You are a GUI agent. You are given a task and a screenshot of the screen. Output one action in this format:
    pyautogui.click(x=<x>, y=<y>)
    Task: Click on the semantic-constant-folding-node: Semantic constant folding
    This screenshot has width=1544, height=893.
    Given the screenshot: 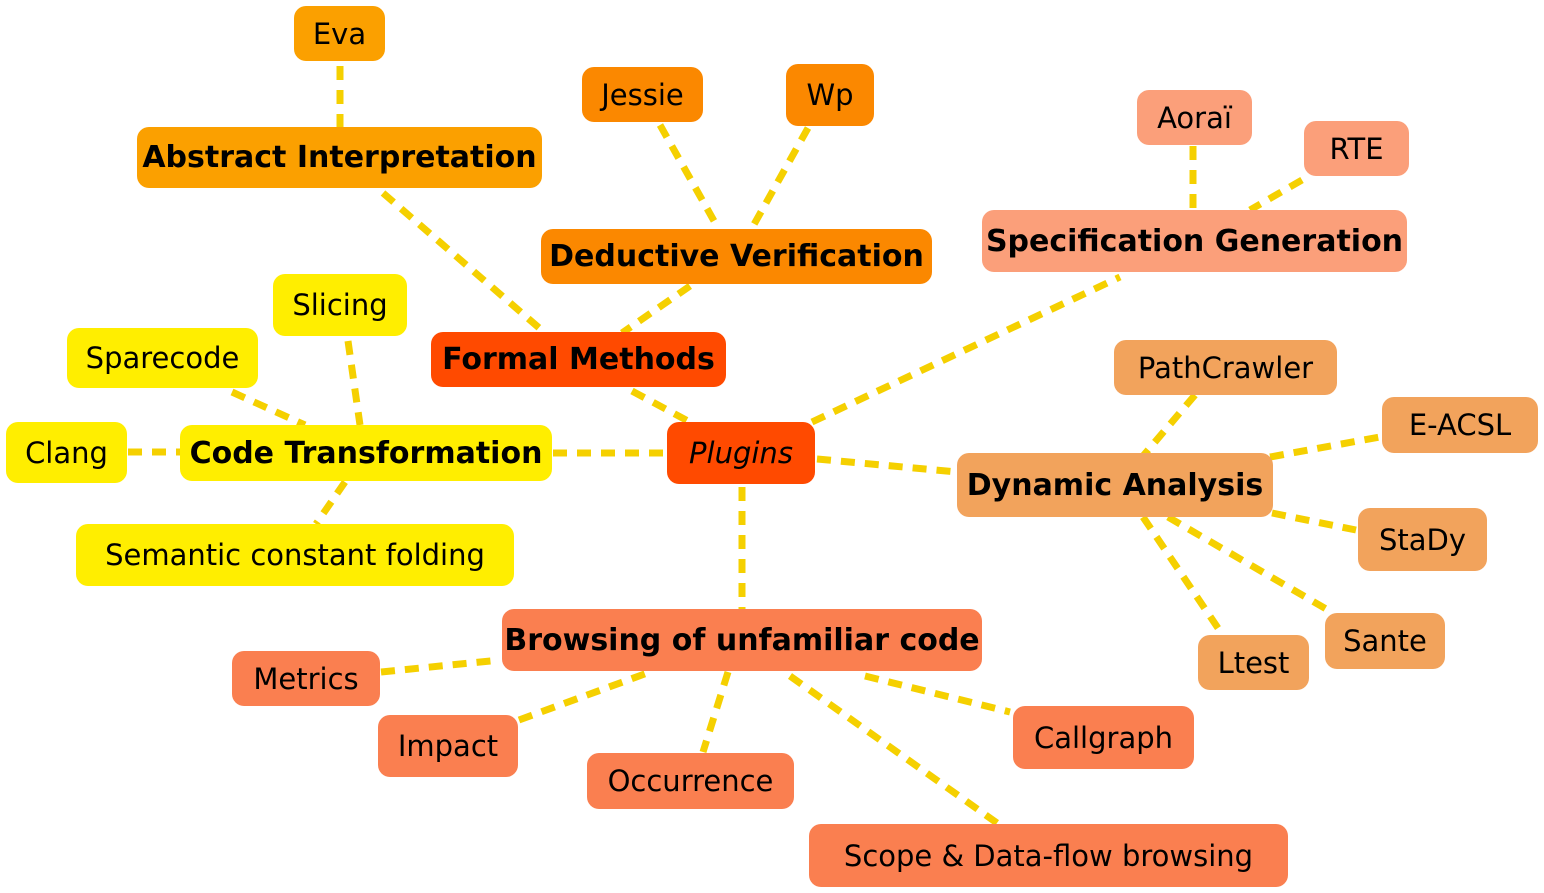 What is the action you would take?
    pyautogui.click(x=295, y=555)
    